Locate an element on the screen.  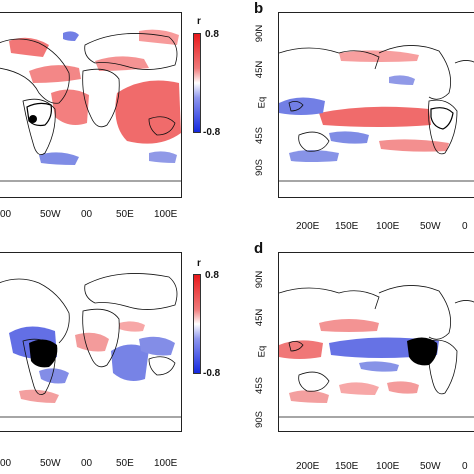
colorbar-top is located at coordinates (197, 83).